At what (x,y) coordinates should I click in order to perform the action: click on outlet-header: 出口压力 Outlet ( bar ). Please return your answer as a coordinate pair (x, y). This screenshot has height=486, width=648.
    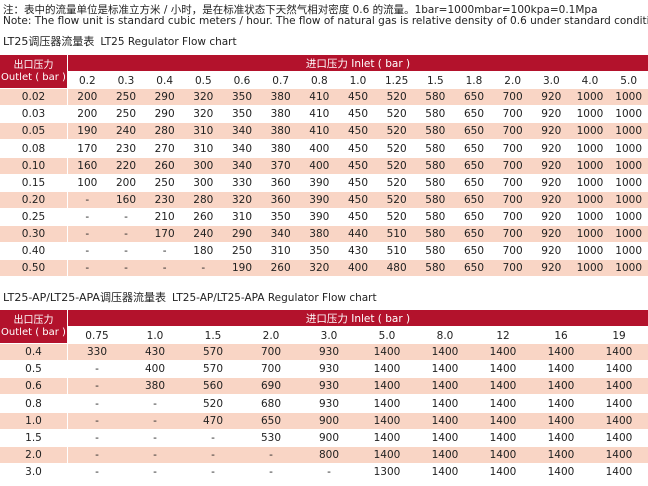
    Looking at the image, I should click on (33, 72).